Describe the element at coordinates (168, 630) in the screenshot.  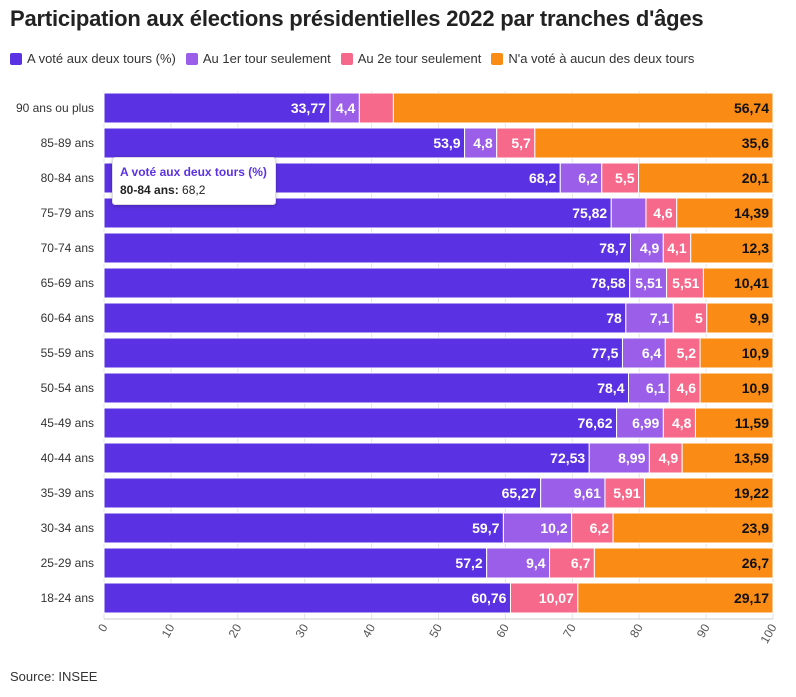
I see `x-tick-label: 10` at that location.